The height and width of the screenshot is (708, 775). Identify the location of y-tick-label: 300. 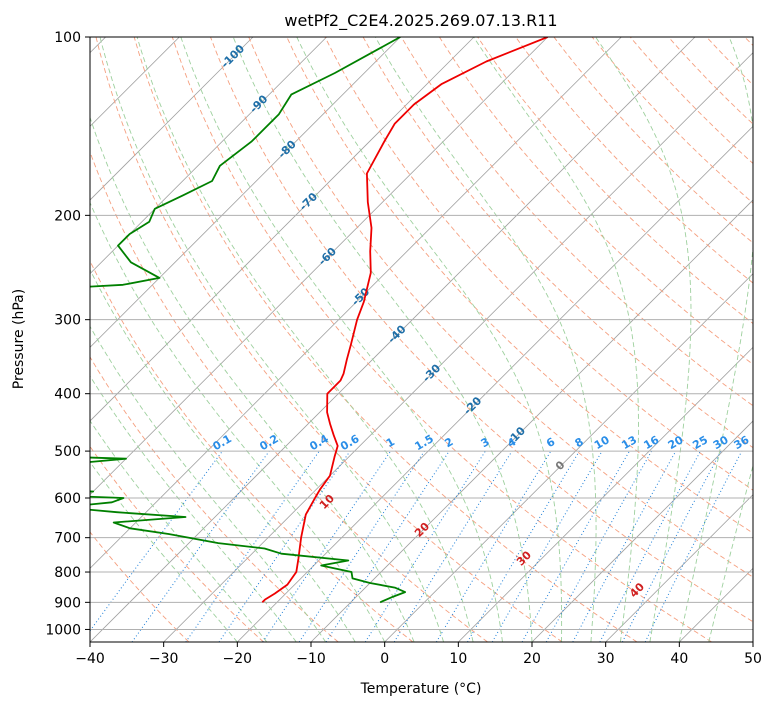
(67, 321).